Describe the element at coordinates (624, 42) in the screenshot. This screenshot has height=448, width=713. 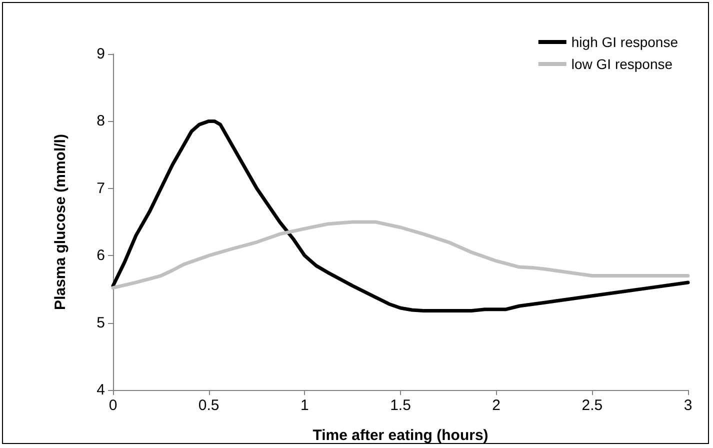
I see `legend-label: high GI response` at that location.